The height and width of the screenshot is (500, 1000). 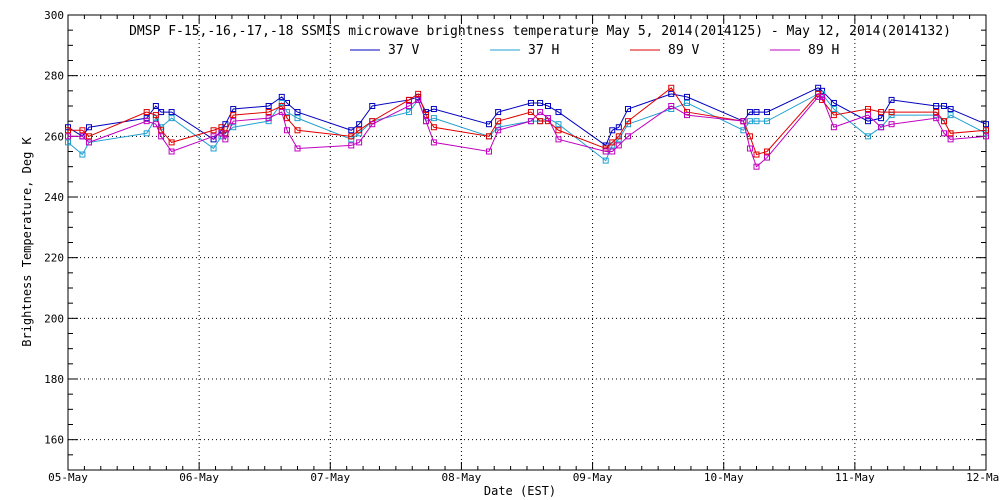 What do you see at coordinates (823, 50) in the screenshot?
I see `legend-label: 89 H` at bounding box center [823, 50].